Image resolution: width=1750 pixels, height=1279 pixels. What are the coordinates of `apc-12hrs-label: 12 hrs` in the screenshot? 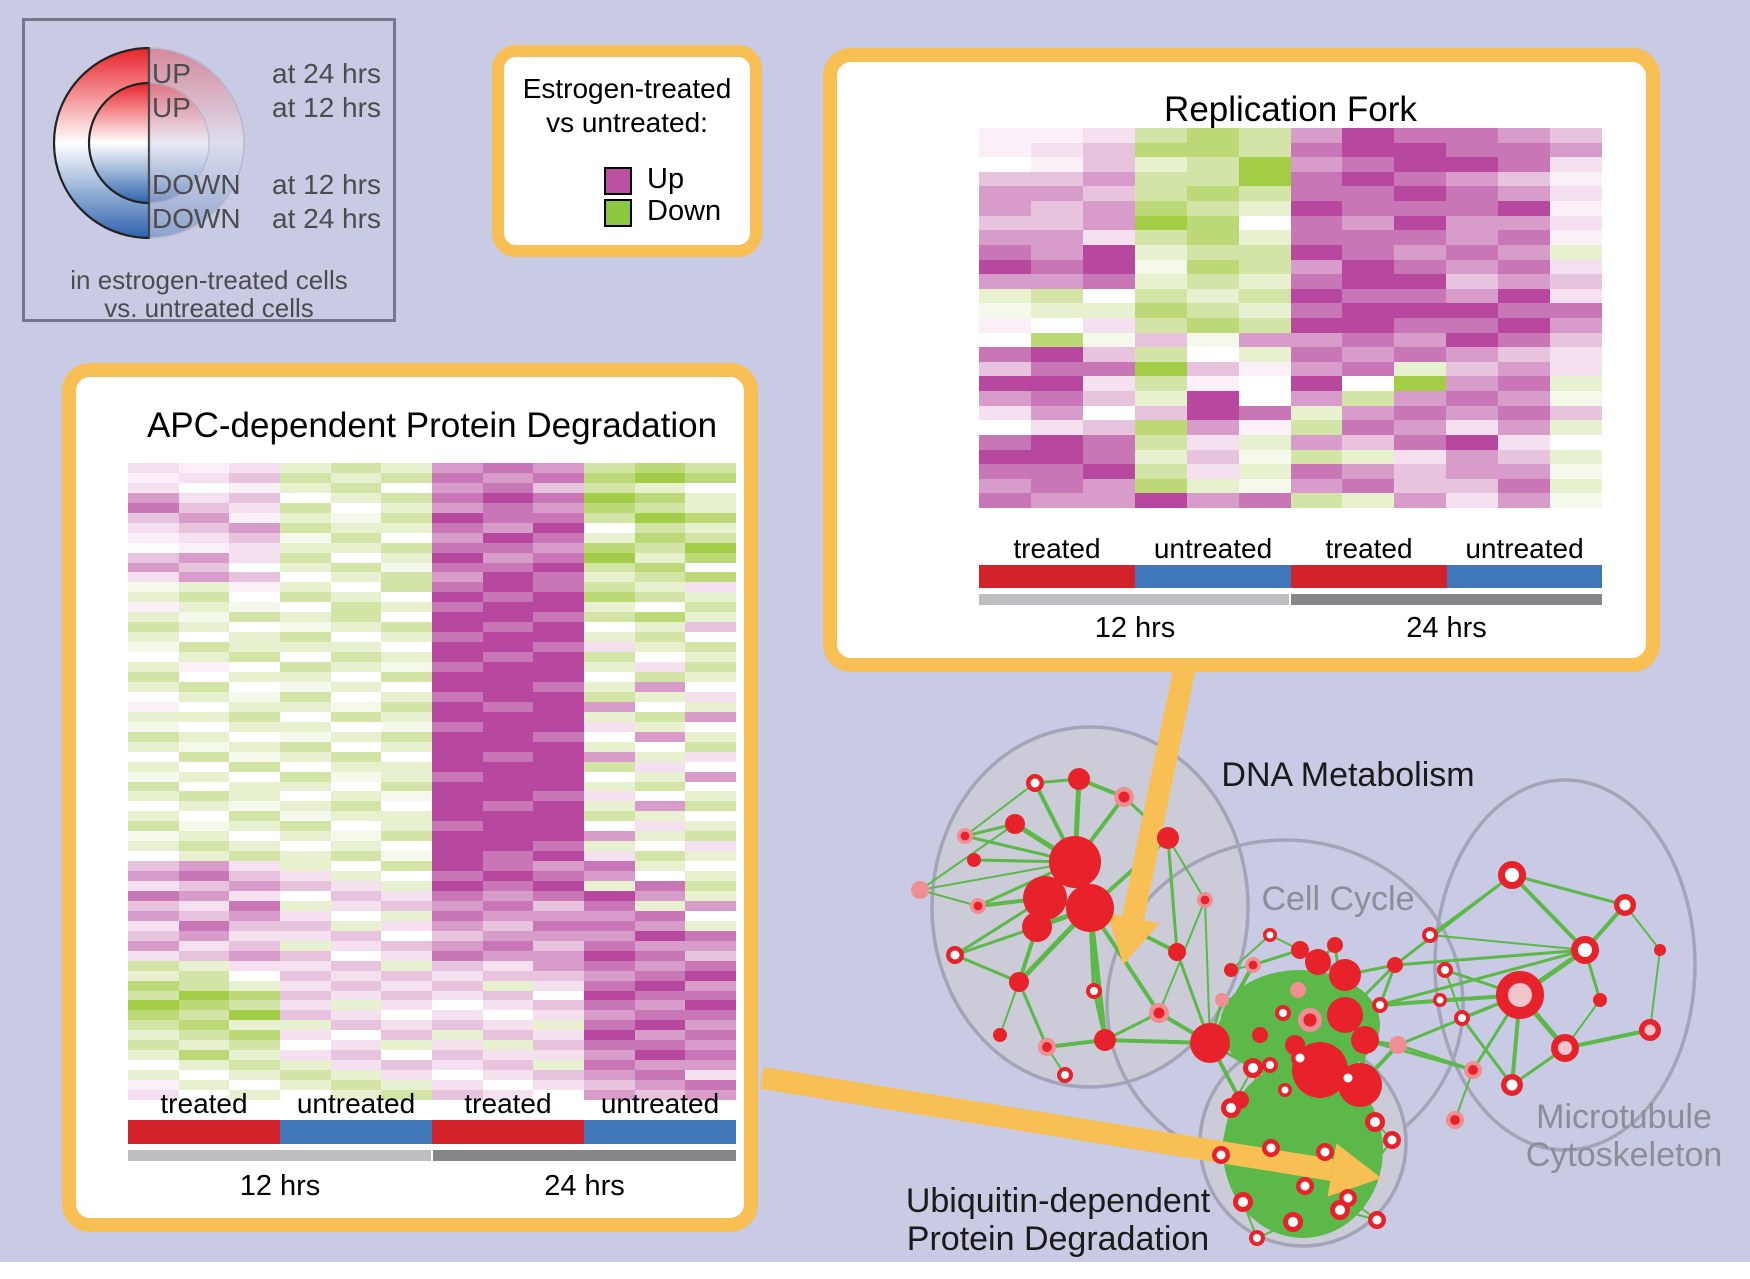 It's located at (280, 1186).